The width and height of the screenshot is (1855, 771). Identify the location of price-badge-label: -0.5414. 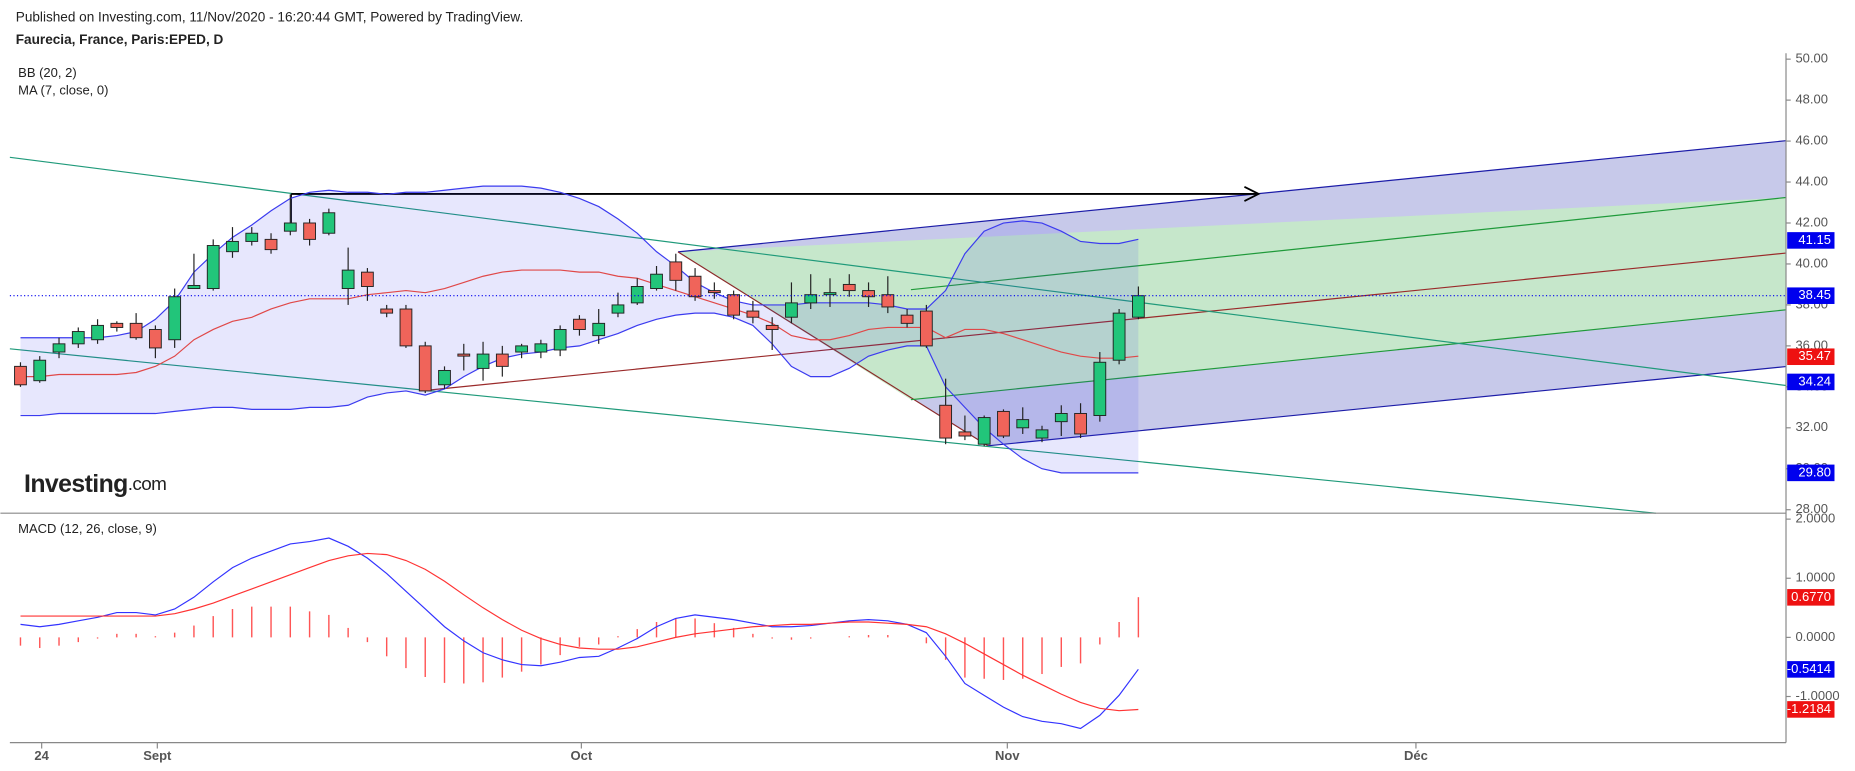
(1809, 668).